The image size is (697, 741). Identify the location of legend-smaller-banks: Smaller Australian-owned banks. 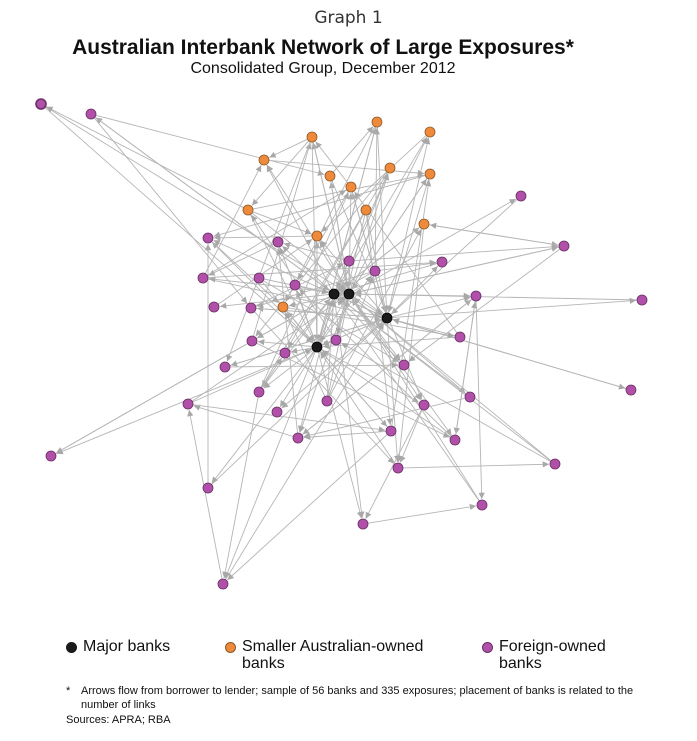
(324, 655).